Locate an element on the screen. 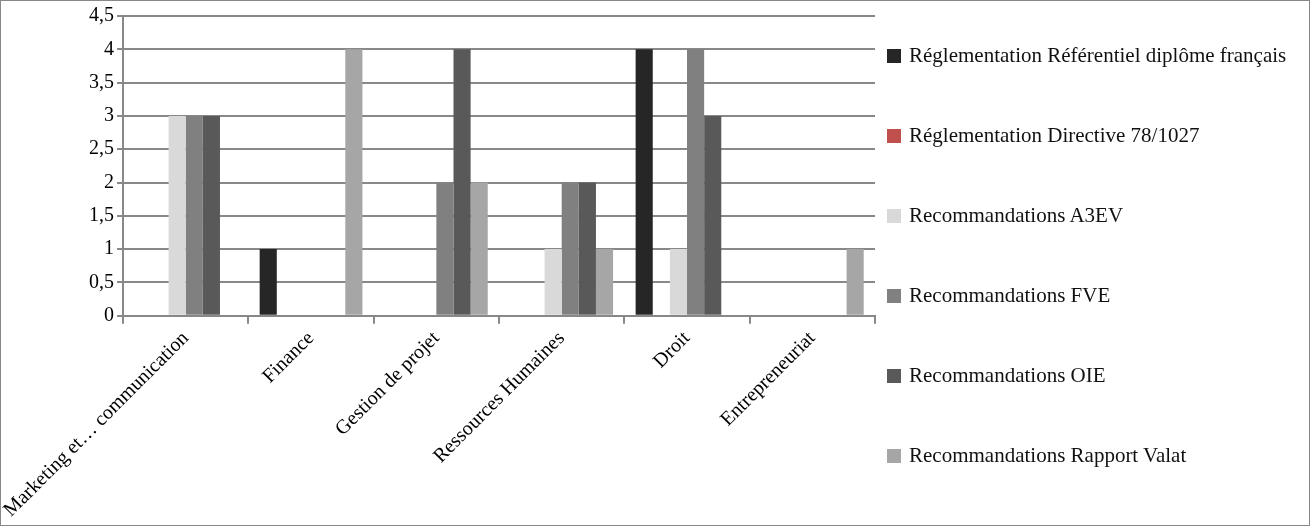 Image resolution: width=1312 pixels, height=528 pixels. y-tick-label: 2,5 is located at coordinates (102, 147).